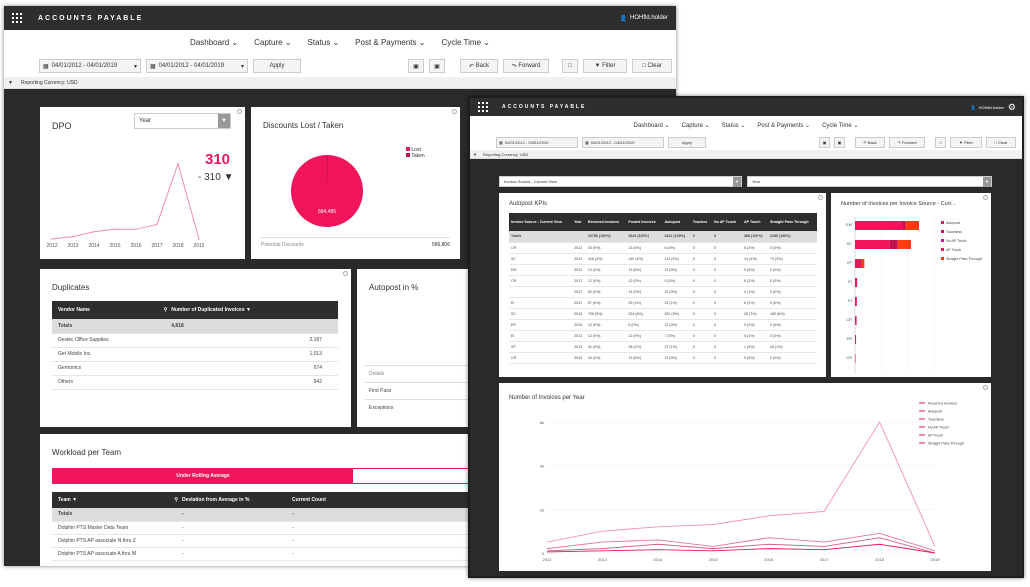  I want to click on kpi-cell: 324 (8%), so click(644, 314).